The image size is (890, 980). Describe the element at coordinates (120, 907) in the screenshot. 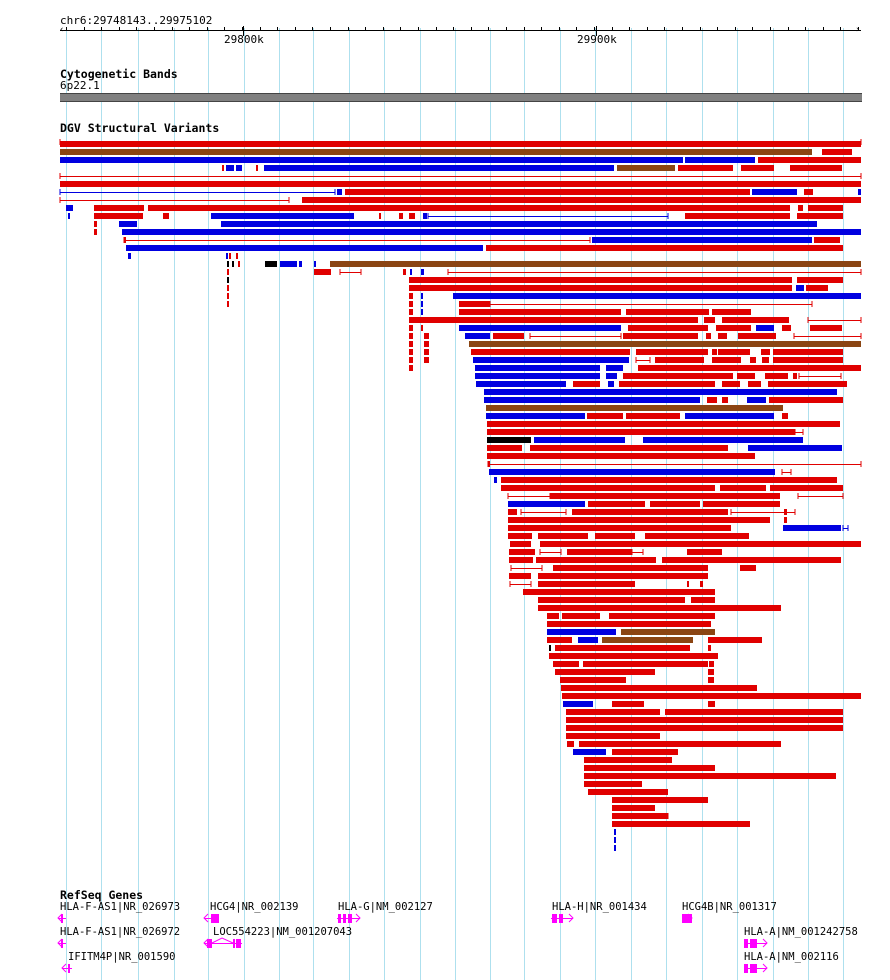

I see `gene-label-hla-f-as1-a: HLA-F-AS1|NR_026973` at that location.